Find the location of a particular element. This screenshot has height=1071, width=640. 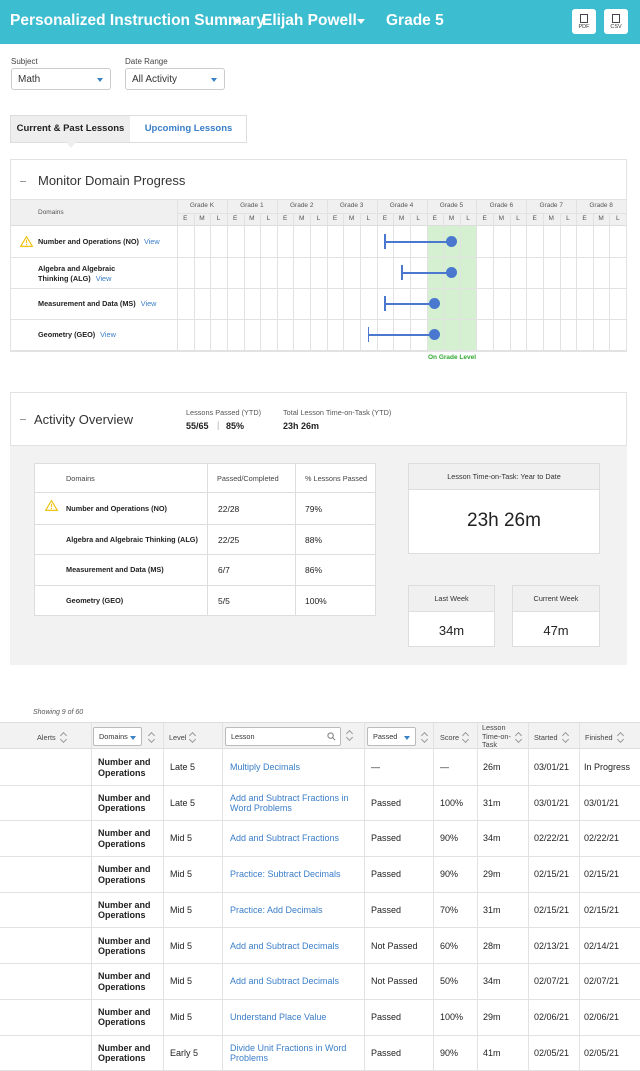

domain-label: Algebra and Algebraic Thinking (ALG) View is located at coordinates (105, 274).